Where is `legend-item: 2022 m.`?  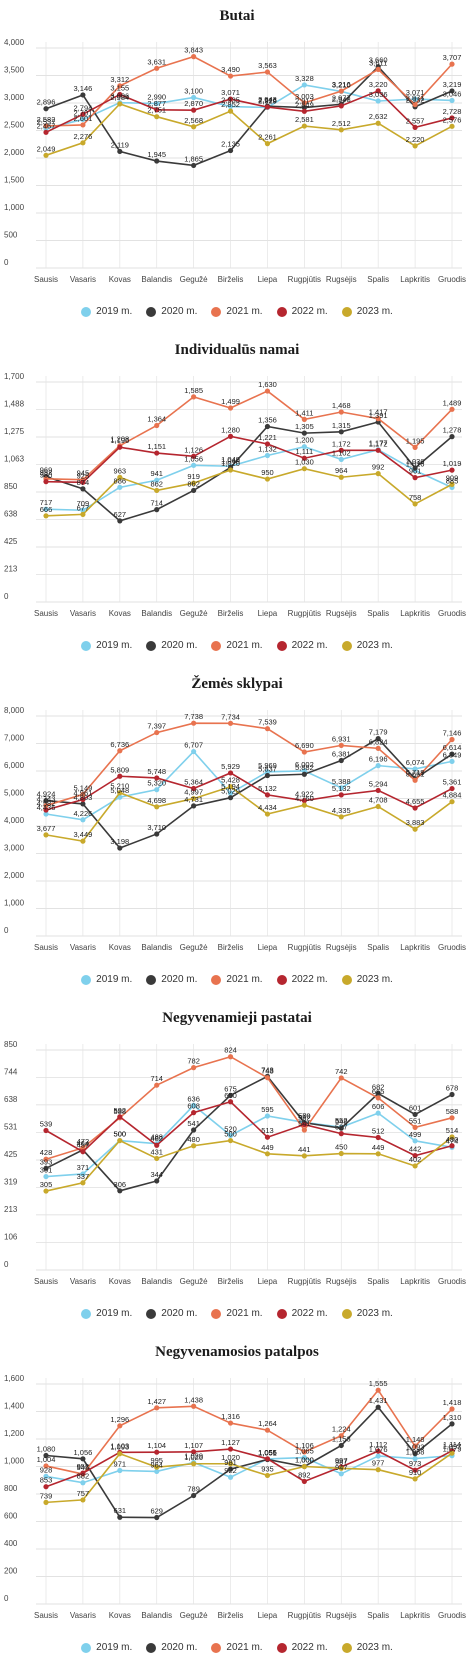 legend-item: 2022 m. is located at coordinates (302, 645).